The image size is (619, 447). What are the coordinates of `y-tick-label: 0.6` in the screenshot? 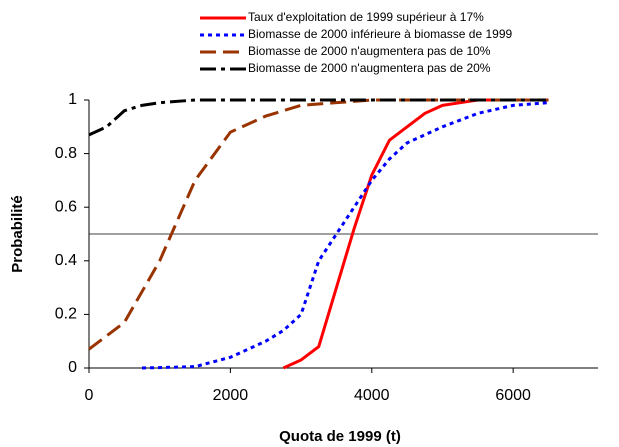 It's located at (66, 206).